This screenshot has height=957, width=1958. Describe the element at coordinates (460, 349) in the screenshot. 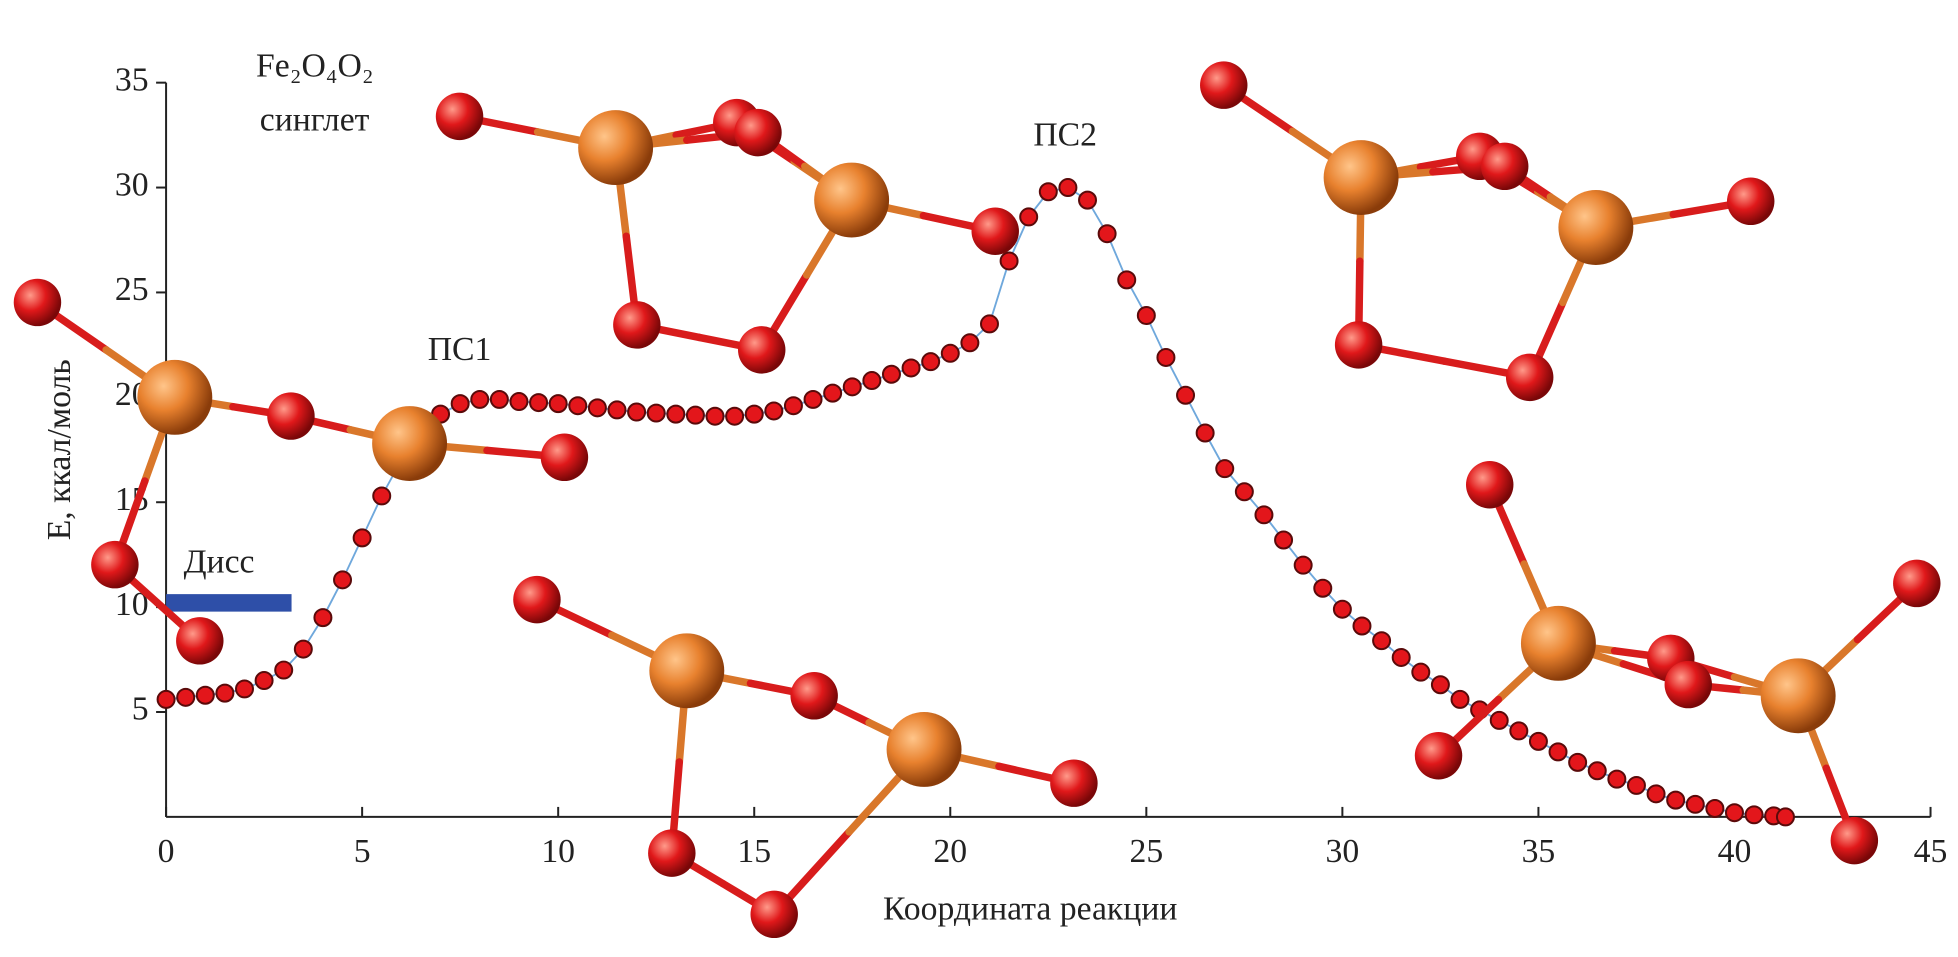

I see `annotation: ПС1` at that location.